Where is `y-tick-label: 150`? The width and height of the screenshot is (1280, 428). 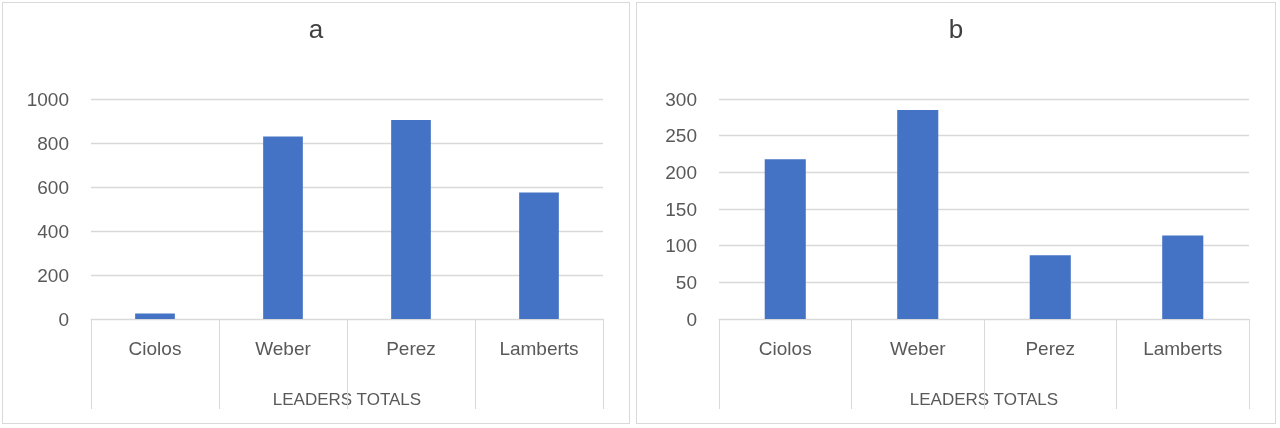 y-tick-label: 150 is located at coordinates (681, 209).